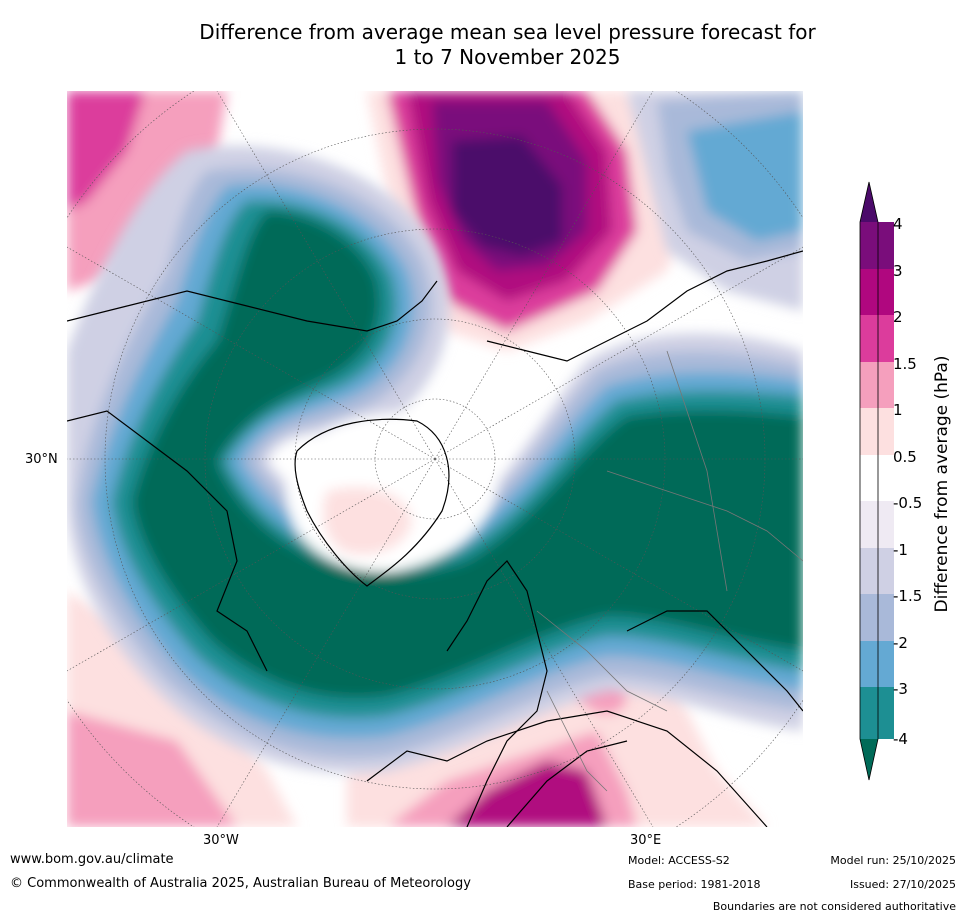  What do you see at coordinates (905, 364) in the screenshot?
I see `colorbar-tick-label: 1.5` at bounding box center [905, 364].